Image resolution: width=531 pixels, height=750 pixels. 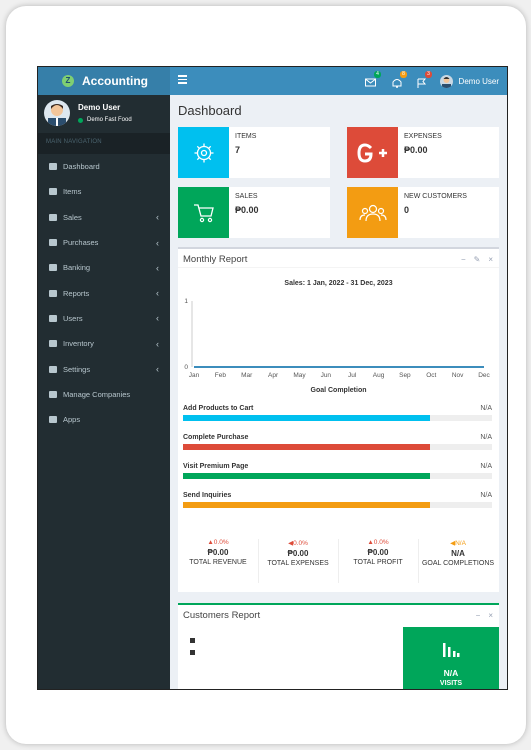 I want to click on book-icon, so click(x=53, y=394).